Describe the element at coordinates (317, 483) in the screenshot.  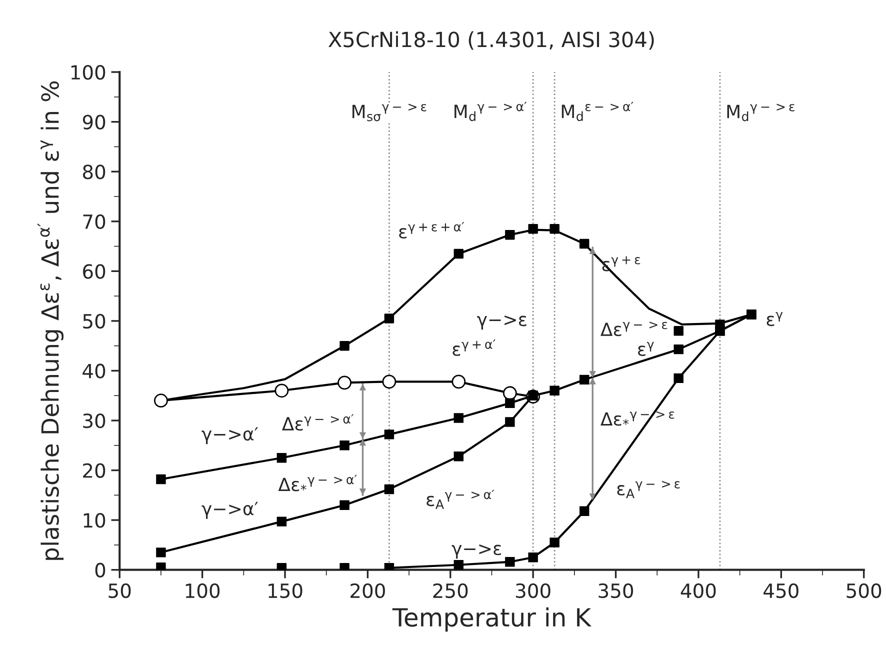
I see `annotation: Δε$_{*}$$^{γ−>α′}$` at that location.